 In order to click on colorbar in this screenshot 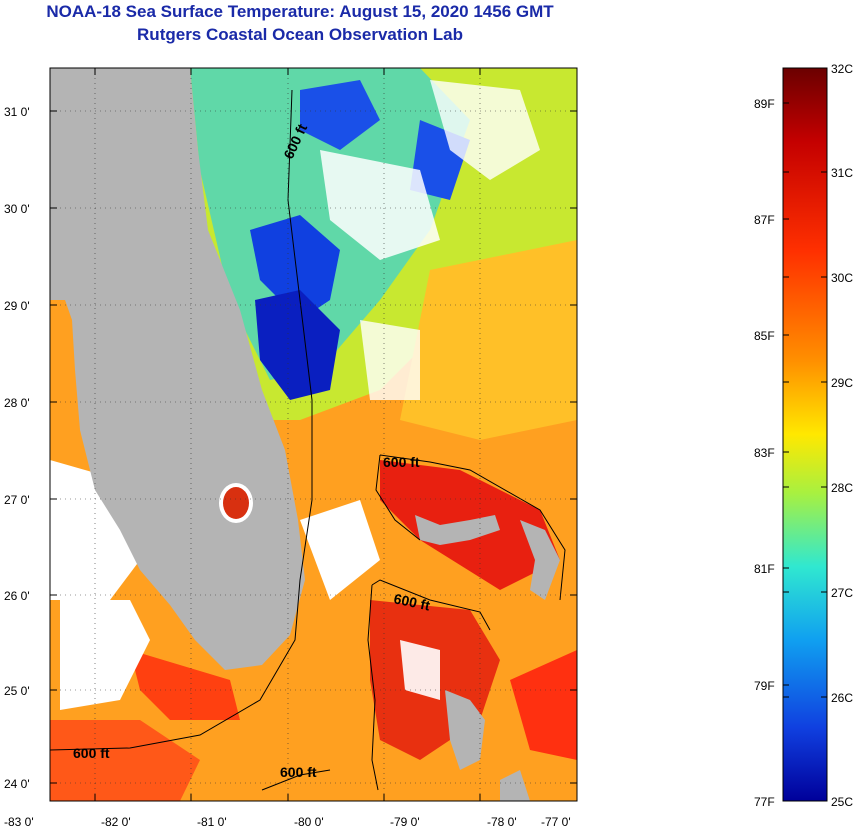, I will do `click(805, 434)`.